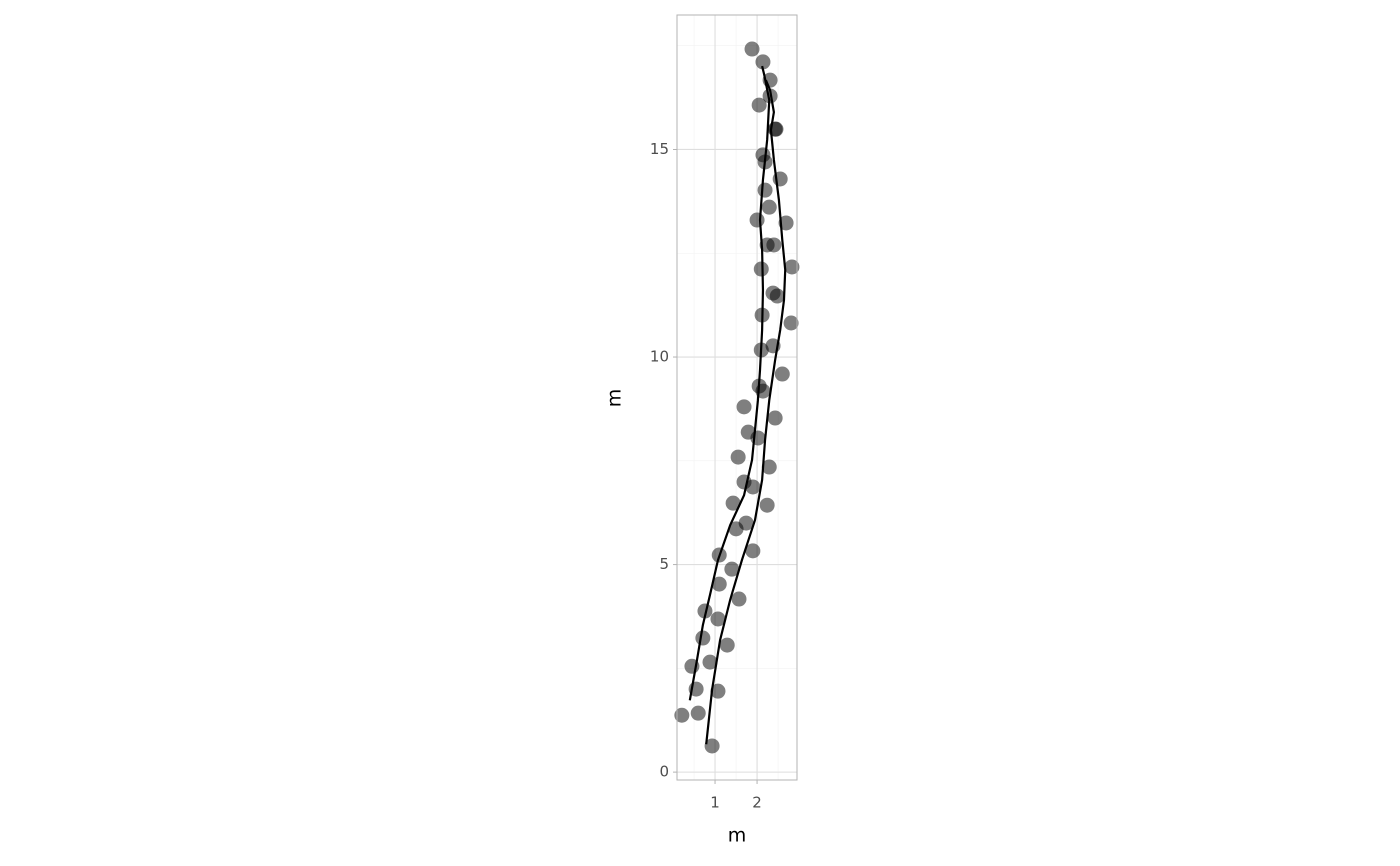 The width and height of the screenshot is (1400, 866). Describe the element at coordinates (715, 803) in the screenshot. I see `x-tick-label: 1` at that location.